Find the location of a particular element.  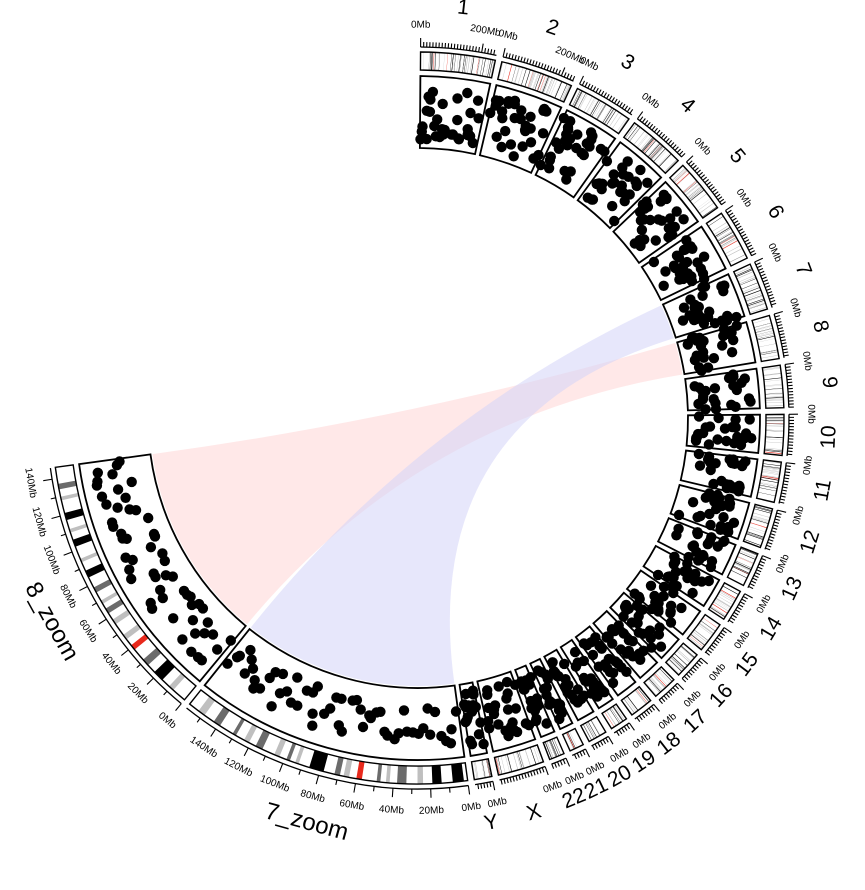

axis-tick-label: 20Mb is located at coordinates (432, 811).